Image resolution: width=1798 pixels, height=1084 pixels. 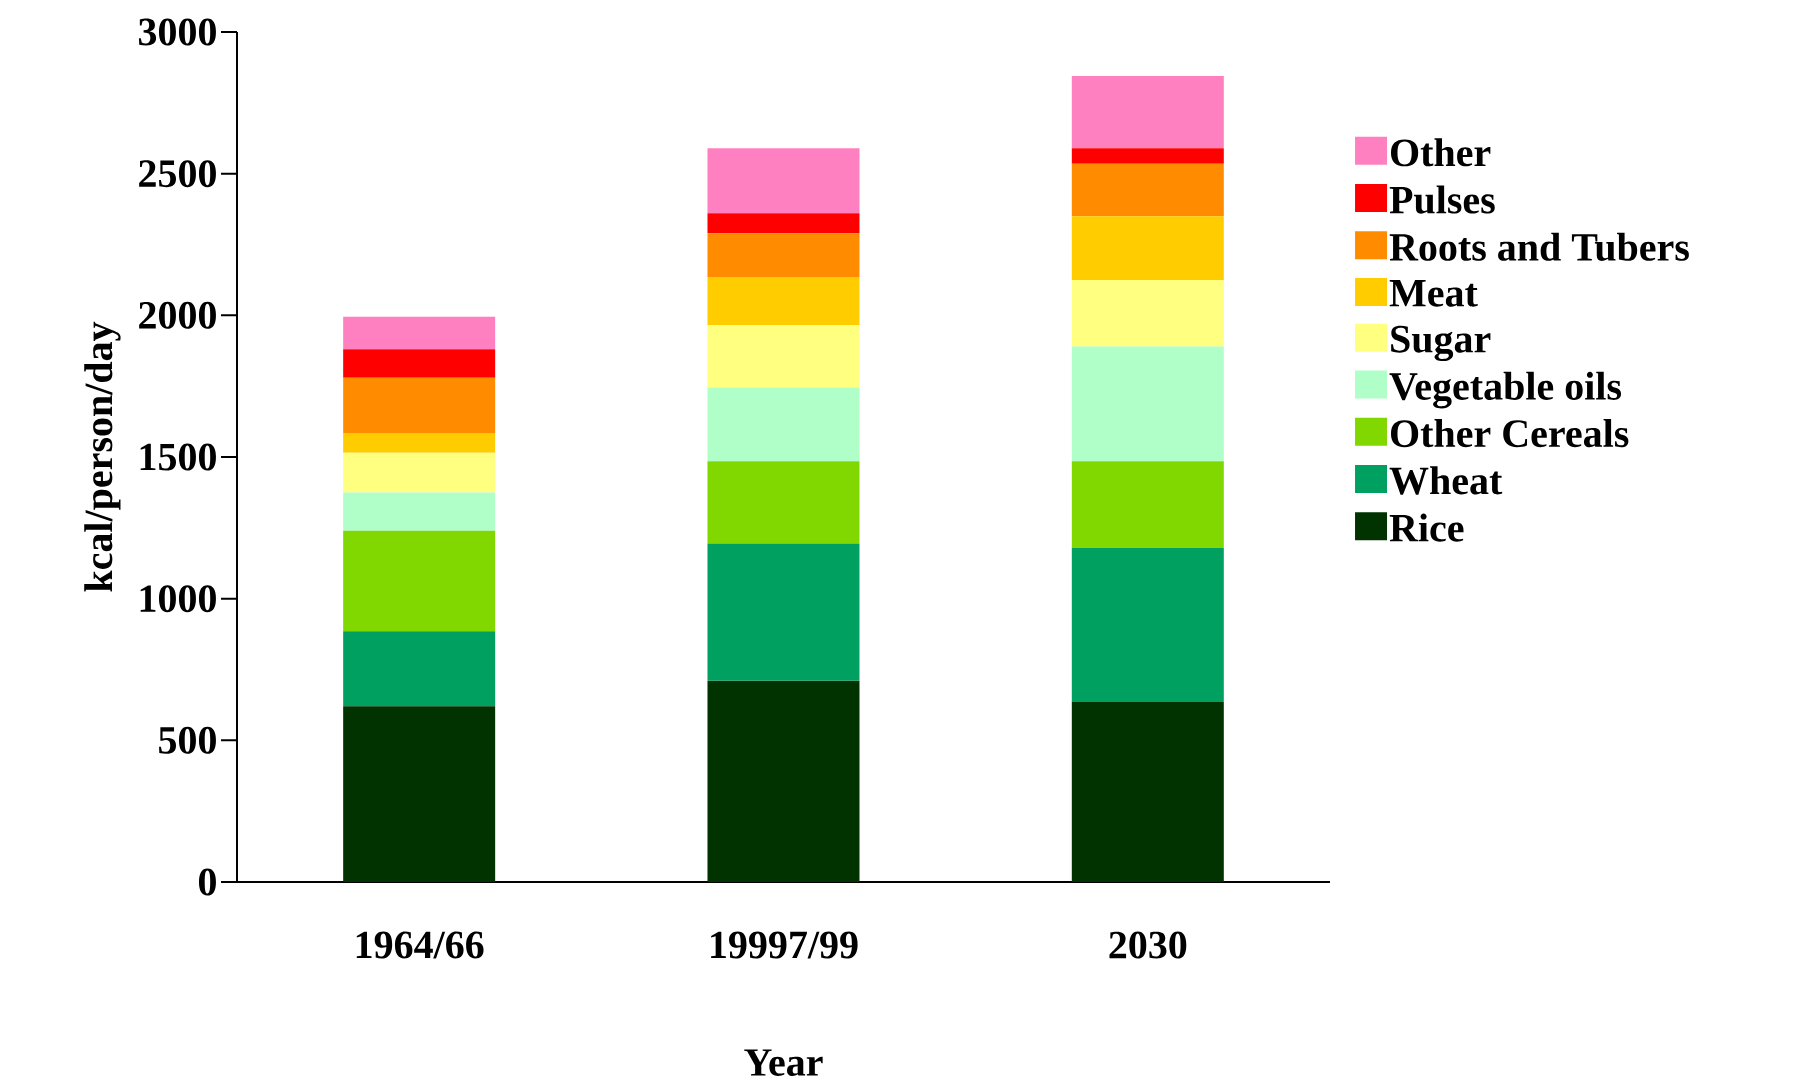 What do you see at coordinates (783, 1062) in the screenshot?
I see `x-axis-title: Year` at bounding box center [783, 1062].